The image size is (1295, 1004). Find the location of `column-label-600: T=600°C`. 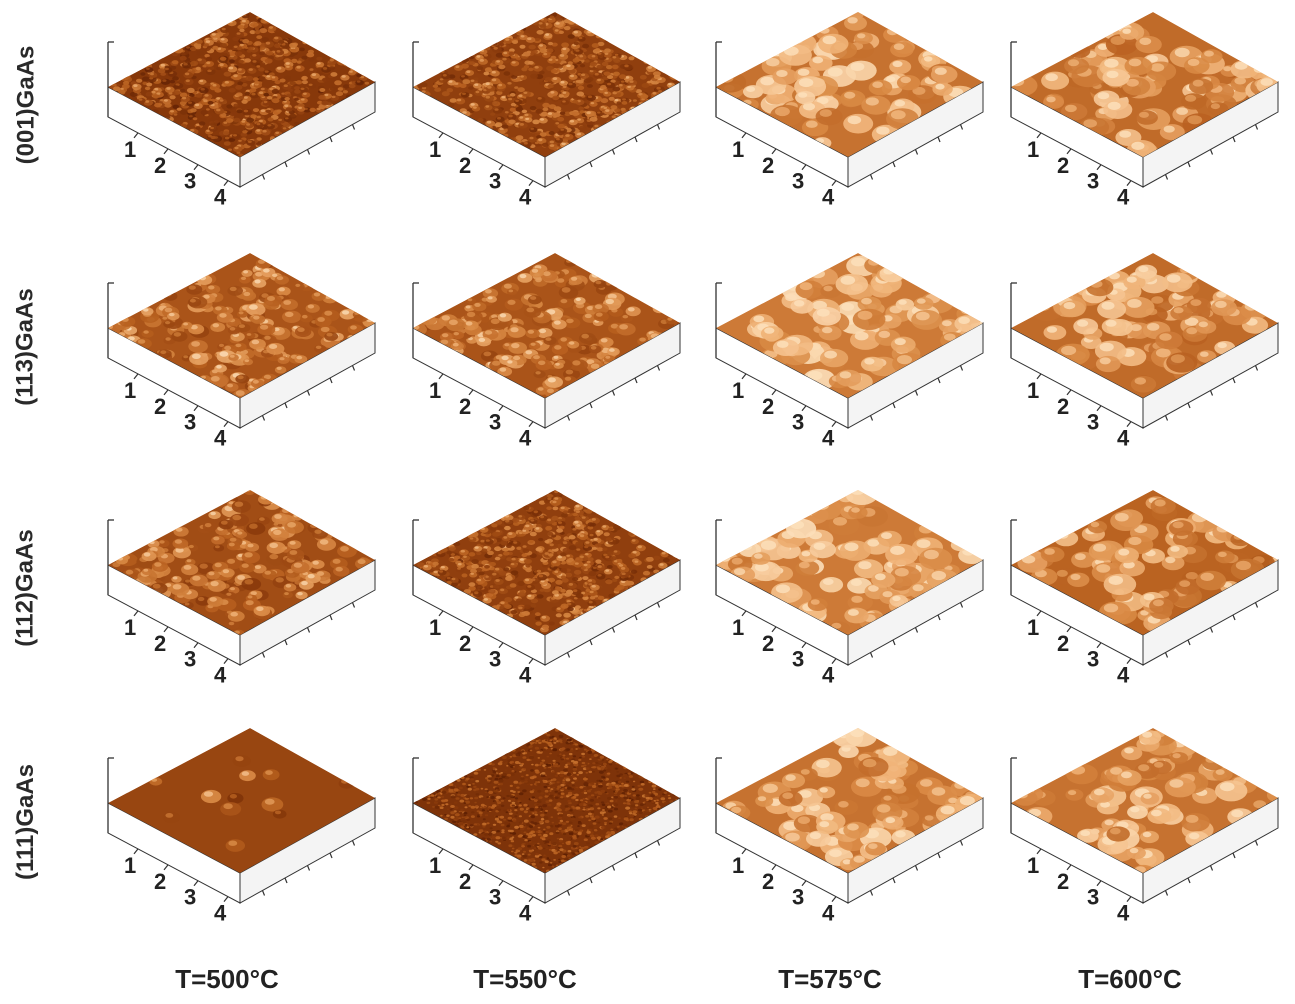

column-label-600: T=600°C is located at coordinates (1130, 979).